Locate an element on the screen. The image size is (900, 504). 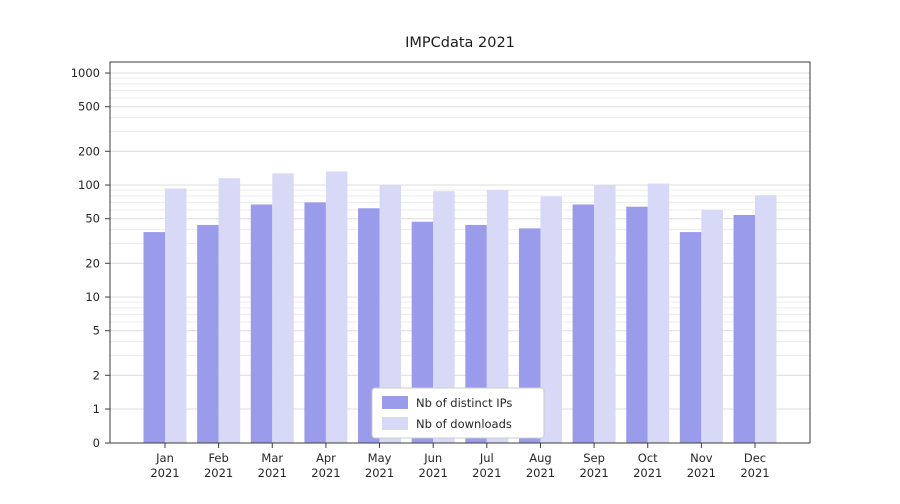
bar-series1-jul is located at coordinates (497, 316).